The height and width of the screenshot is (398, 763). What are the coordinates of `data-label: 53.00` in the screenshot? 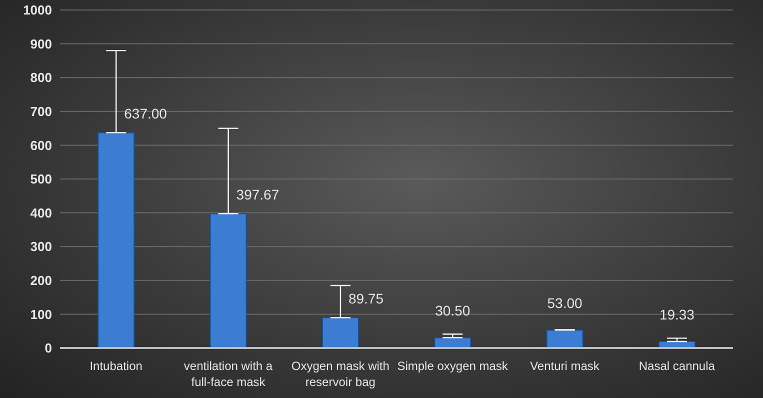 It's located at (565, 303).